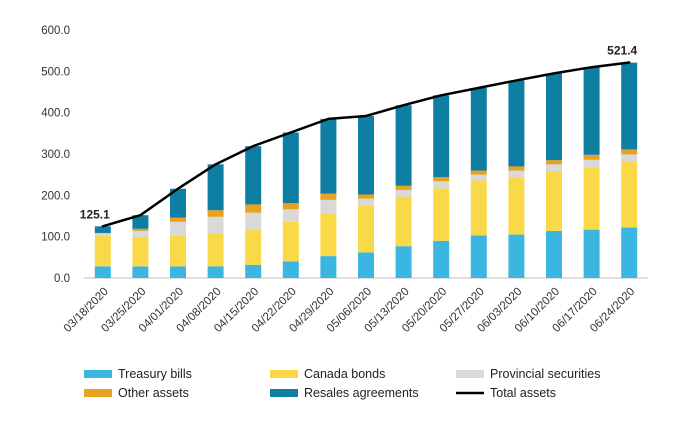 This screenshot has width=676, height=423. Describe the element at coordinates (344, 374) in the screenshot. I see `legend-label: Canada bonds` at that location.